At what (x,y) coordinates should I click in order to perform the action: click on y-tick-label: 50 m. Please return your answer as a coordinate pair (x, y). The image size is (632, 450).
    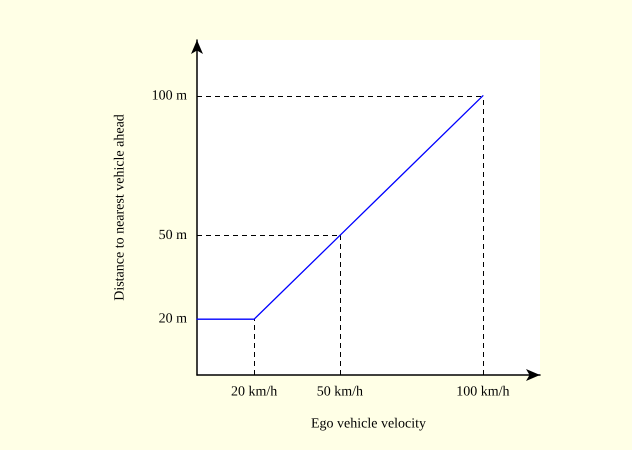
    Looking at the image, I should click on (173, 235).